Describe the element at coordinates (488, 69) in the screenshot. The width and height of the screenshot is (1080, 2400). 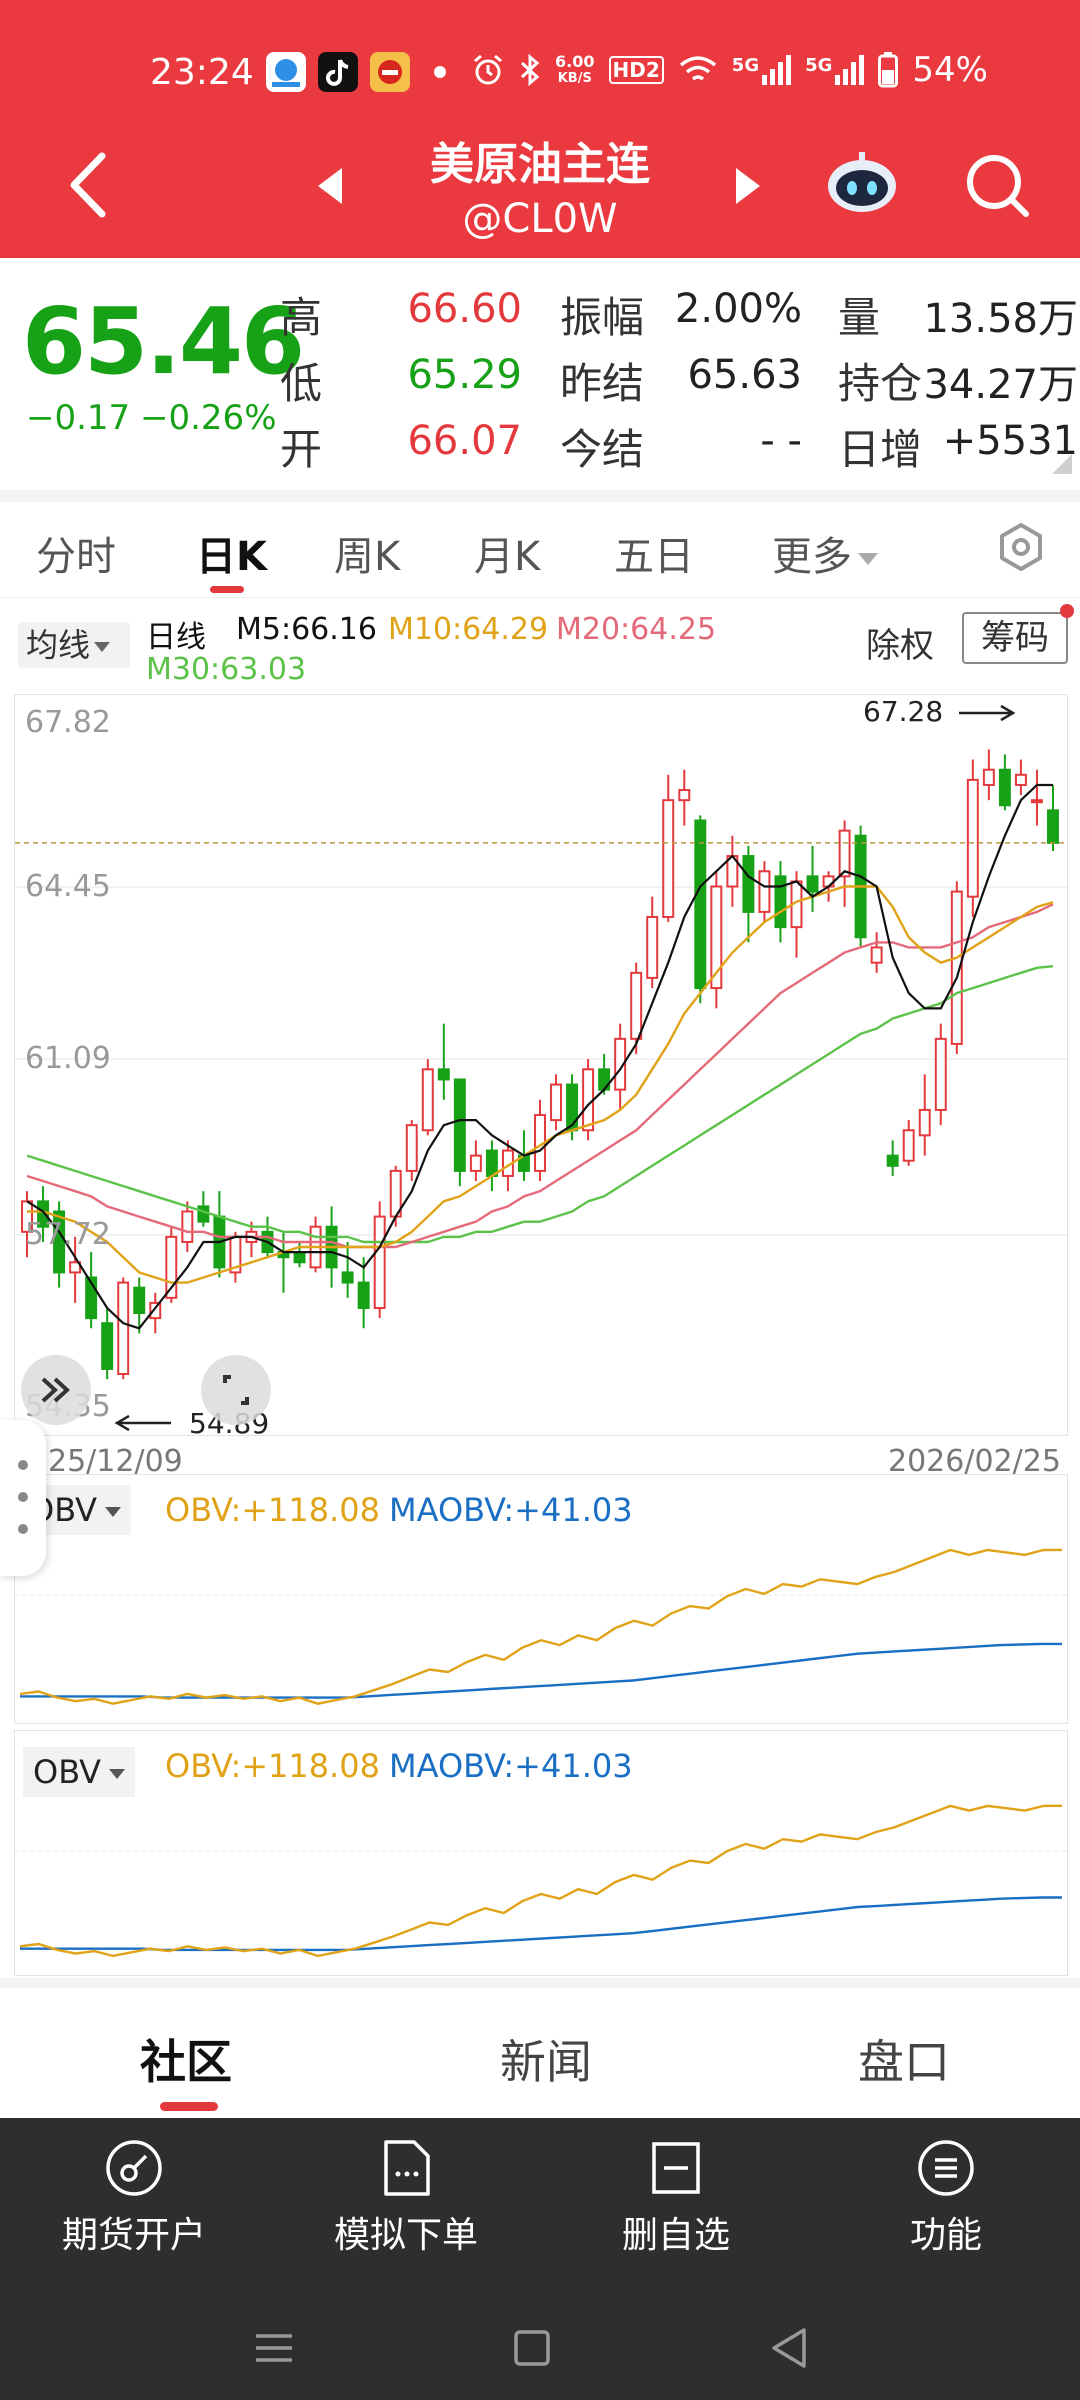
I see `alarm-icon` at that location.